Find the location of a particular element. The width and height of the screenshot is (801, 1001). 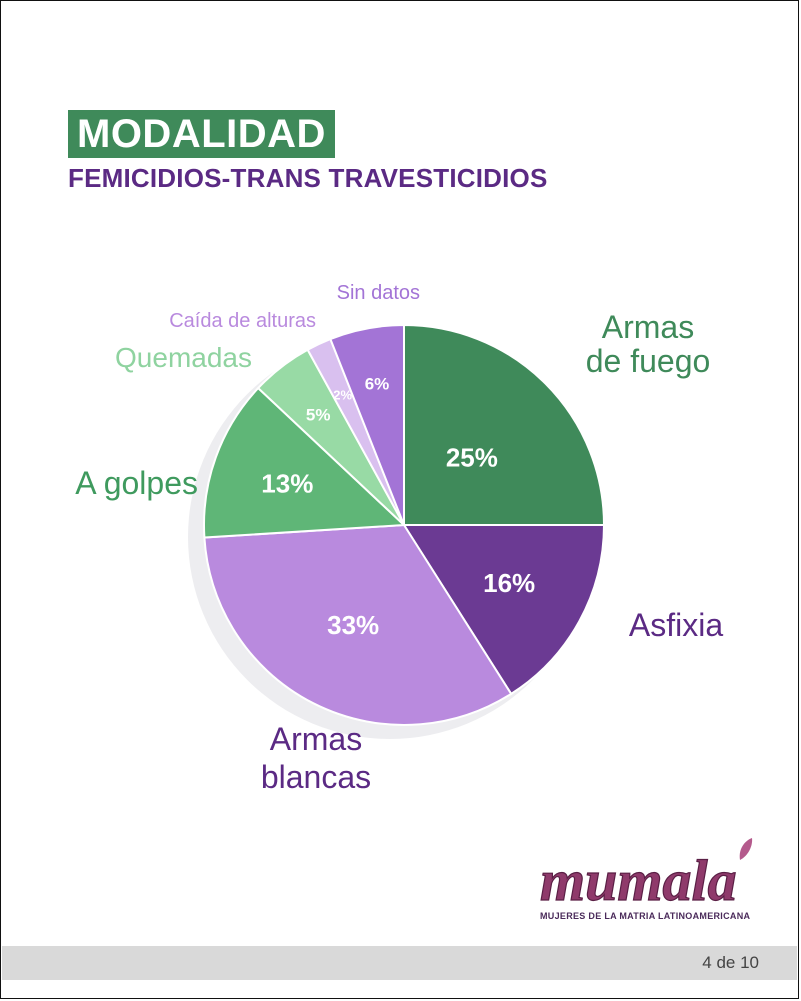

pie-category-label-line: Caída de alturas is located at coordinates (242, 321).